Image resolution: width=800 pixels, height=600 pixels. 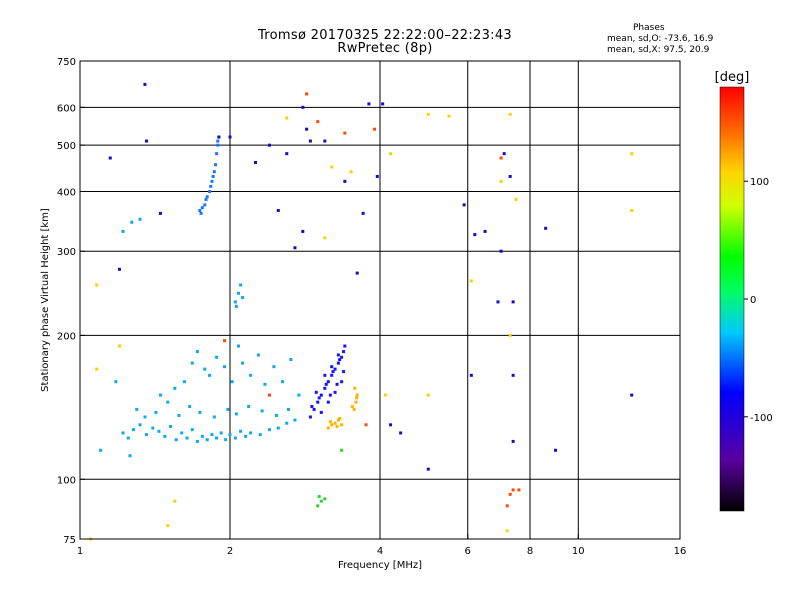 I want to click on colorbar-tick-label: 0, so click(x=753, y=300).